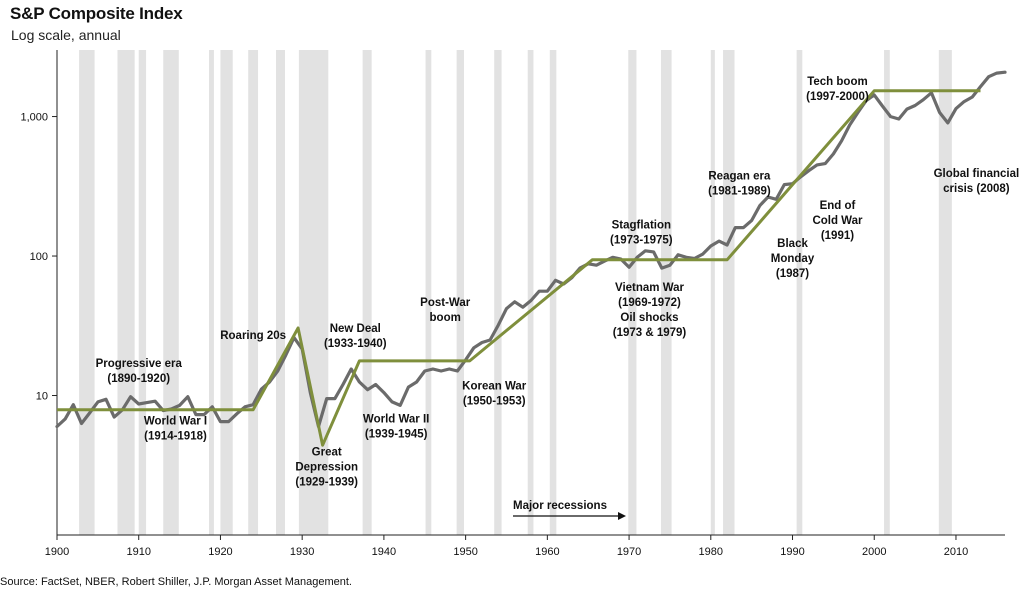  I want to click on annotation-line: World War I, so click(175, 421).